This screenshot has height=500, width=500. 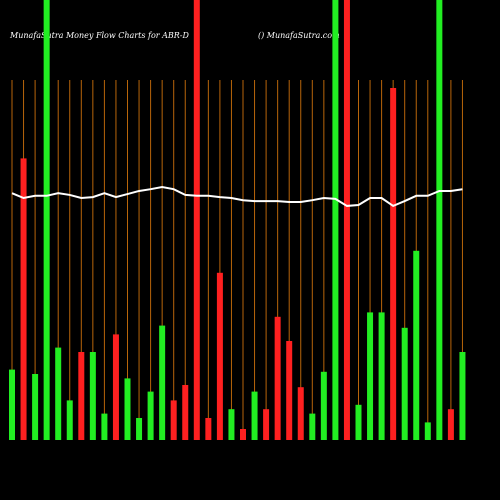 What do you see at coordinates (299, 35) in the screenshot?
I see `chart-subtitle: () MunafaSutra.com` at bounding box center [299, 35].